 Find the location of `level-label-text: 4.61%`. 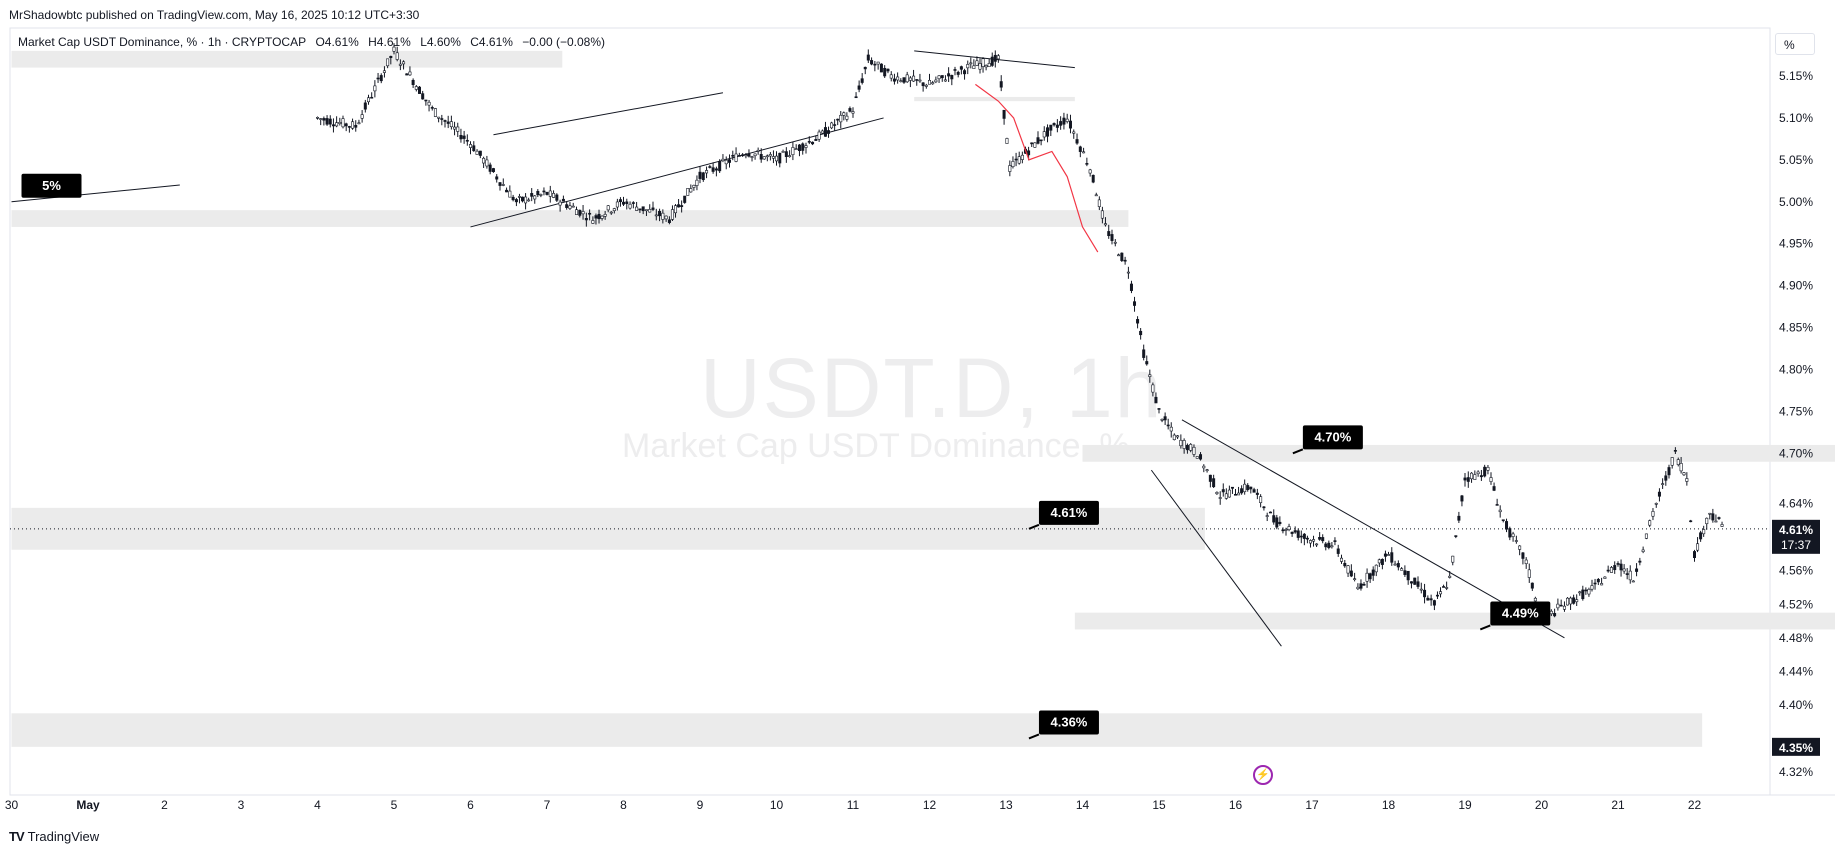

level-label-text: 4.61% is located at coordinates (1069, 512).